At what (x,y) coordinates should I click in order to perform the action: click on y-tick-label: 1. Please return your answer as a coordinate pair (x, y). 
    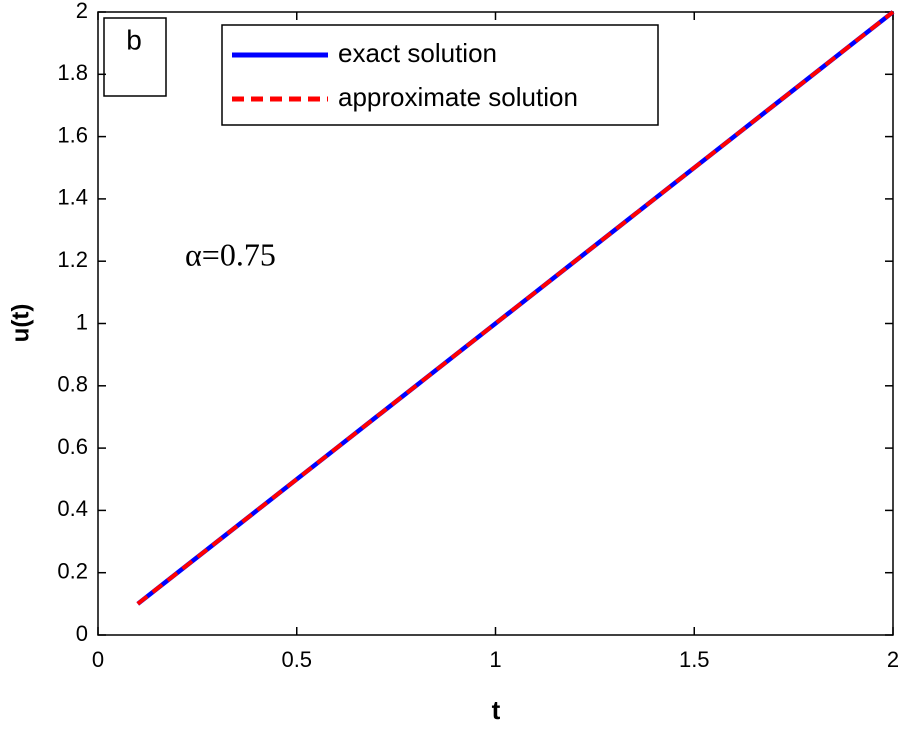
    Looking at the image, I should click on (82, 321).